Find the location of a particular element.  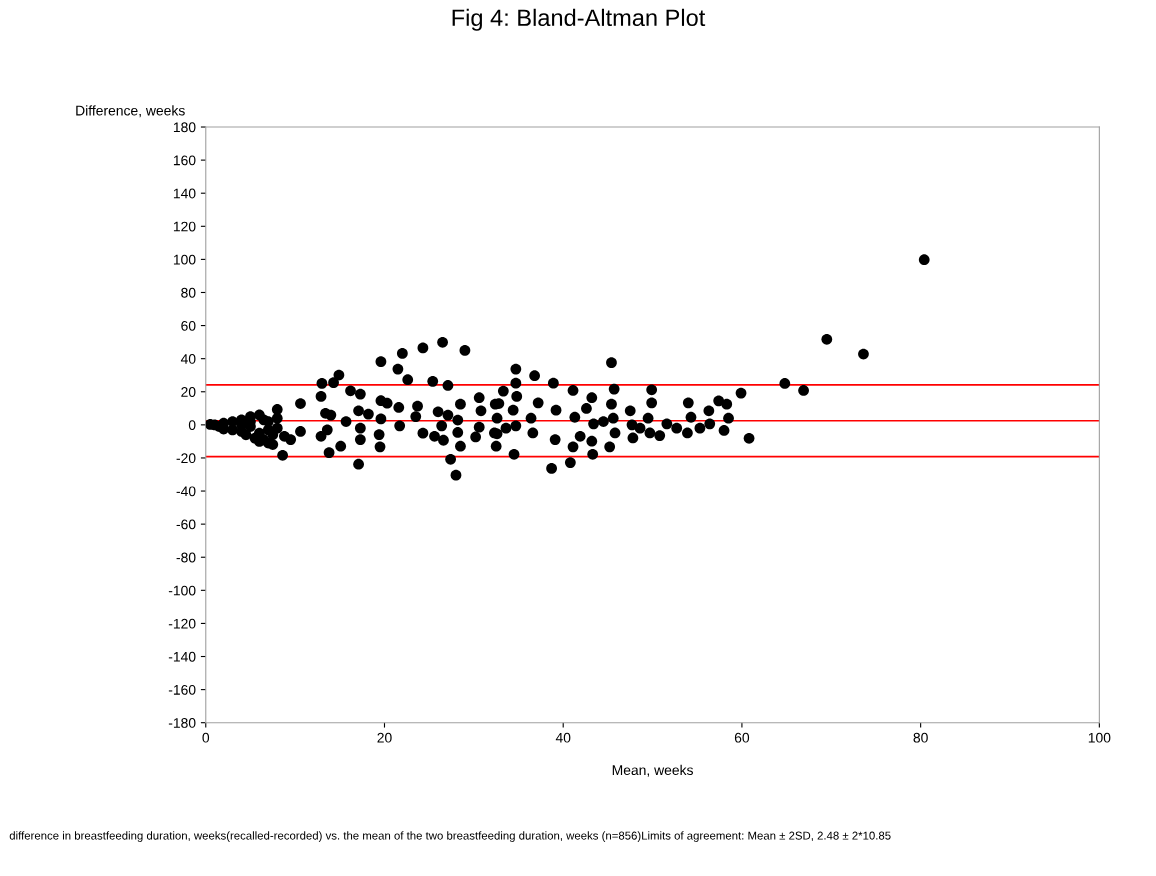

y-tick-label: -180 is located at coordinates (182, 723).